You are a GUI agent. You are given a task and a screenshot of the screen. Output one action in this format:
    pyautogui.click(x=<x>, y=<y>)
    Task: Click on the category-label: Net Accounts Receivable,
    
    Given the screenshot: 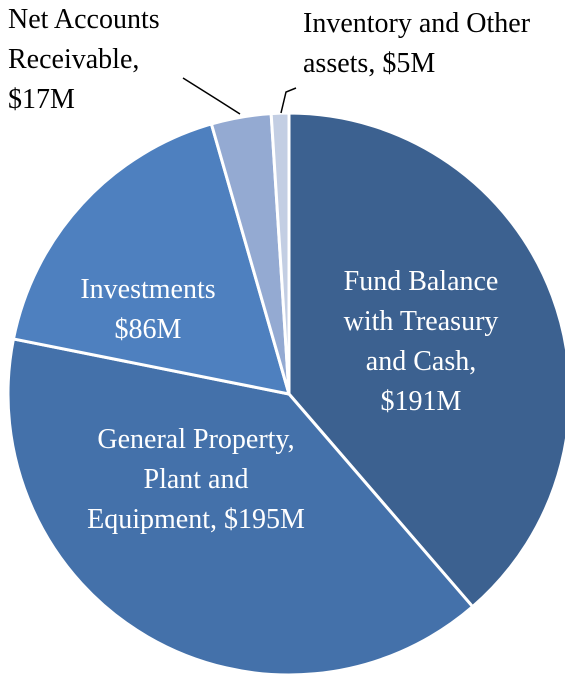 What is the action you would take?
    pyautogui.click(x=84, y=39)
    